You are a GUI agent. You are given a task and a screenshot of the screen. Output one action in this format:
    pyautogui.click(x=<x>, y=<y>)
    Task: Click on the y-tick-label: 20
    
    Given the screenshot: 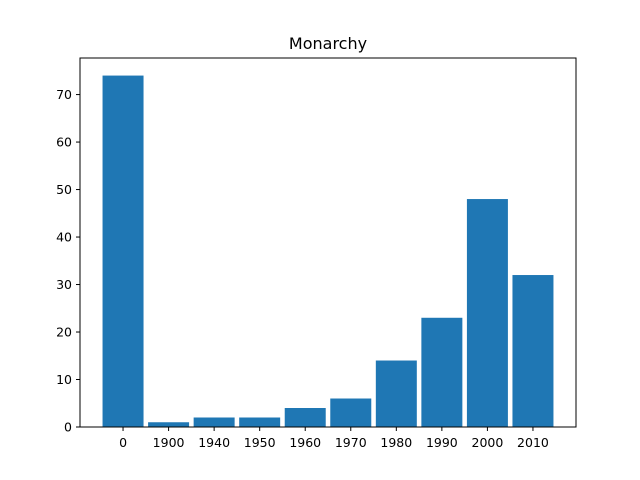 What is the action you would take?
    pyautogui.click(x=64, y=332)
    